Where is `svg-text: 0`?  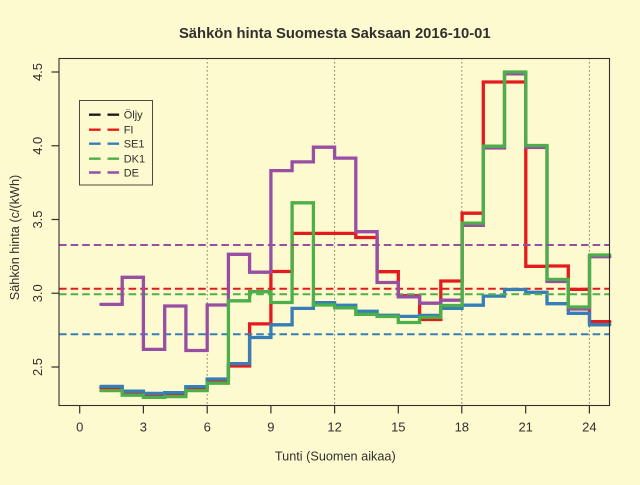
svg-text: 0 is located at coordinates (79, 427).